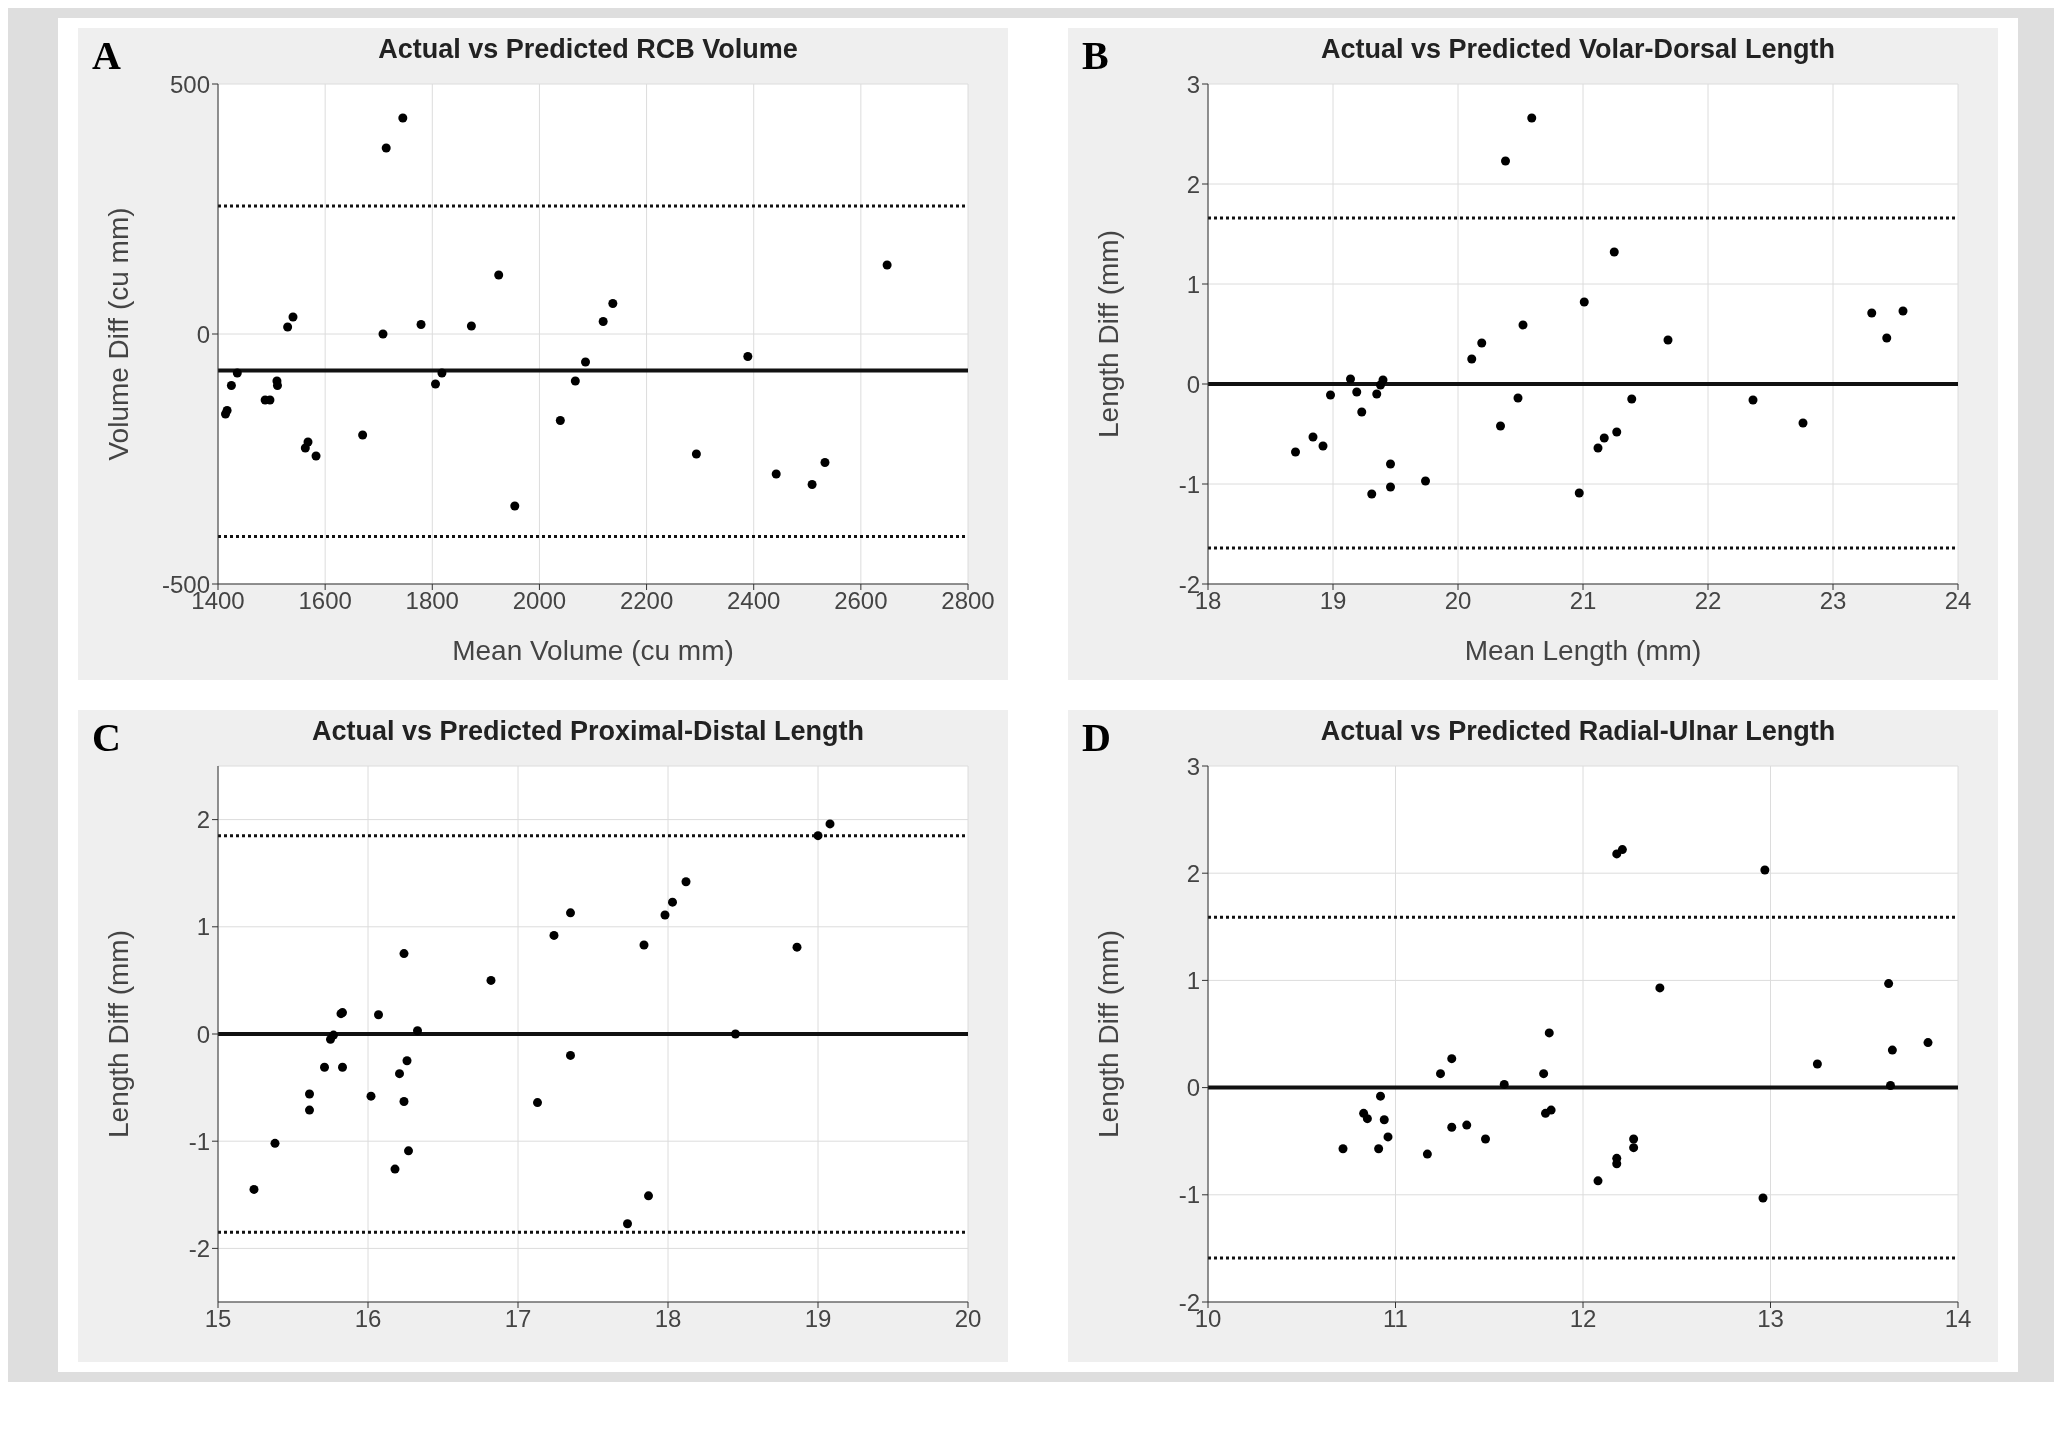 This screenshot has width=2062, height=1449. Describe the element at coordinates (588, 731) in the screenshot. I see `chart-title: Actual vs Predicted Proximal-Distal Length` at that location.